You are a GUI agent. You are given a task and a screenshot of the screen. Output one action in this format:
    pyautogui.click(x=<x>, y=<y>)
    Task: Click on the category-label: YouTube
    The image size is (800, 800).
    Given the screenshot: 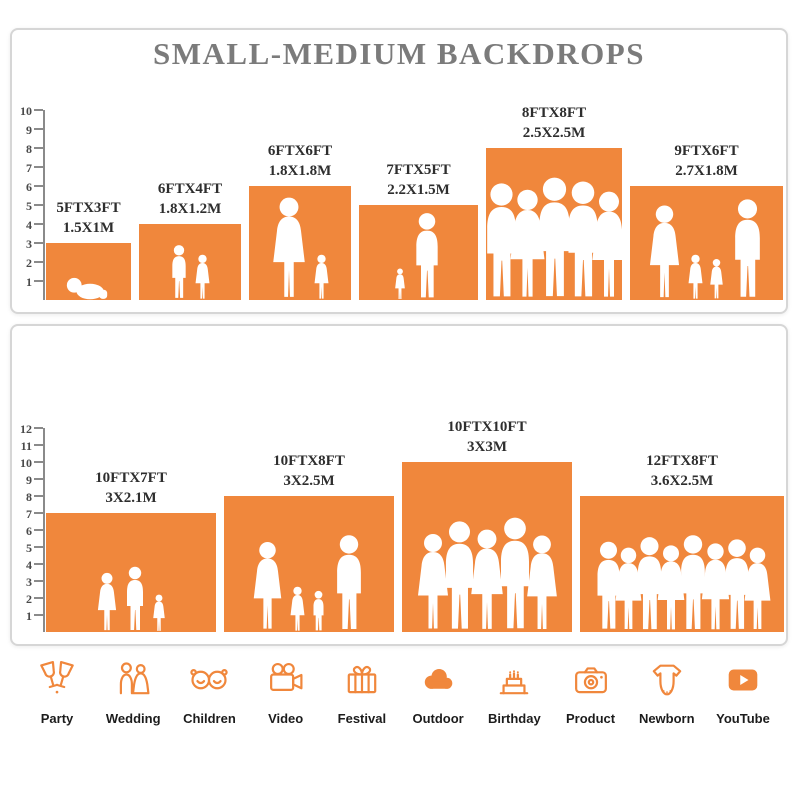 What is the action you would take?
    pyautogui.click(x=743, y=718)
    